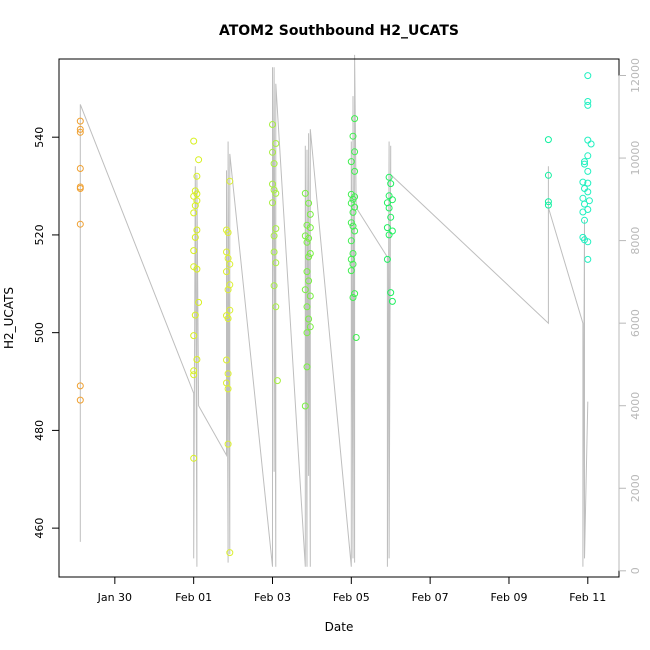  What do you see at coordinates (635, 406) in the screenshot?
I see `y2-tick-label: 4000` at bounding box center [635, 406].